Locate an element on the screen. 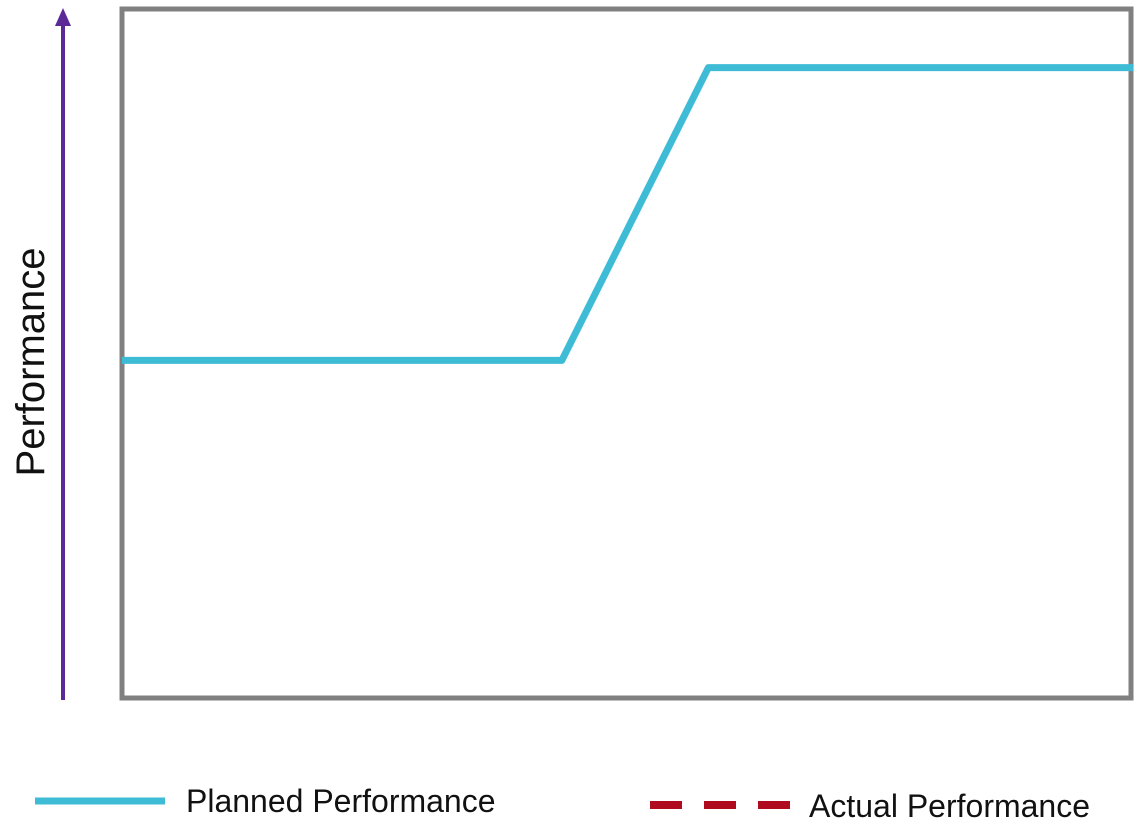 The width and height of the screenshot is (1137, 825). y-axis-arrow-head is located at coordinates (63, 17).